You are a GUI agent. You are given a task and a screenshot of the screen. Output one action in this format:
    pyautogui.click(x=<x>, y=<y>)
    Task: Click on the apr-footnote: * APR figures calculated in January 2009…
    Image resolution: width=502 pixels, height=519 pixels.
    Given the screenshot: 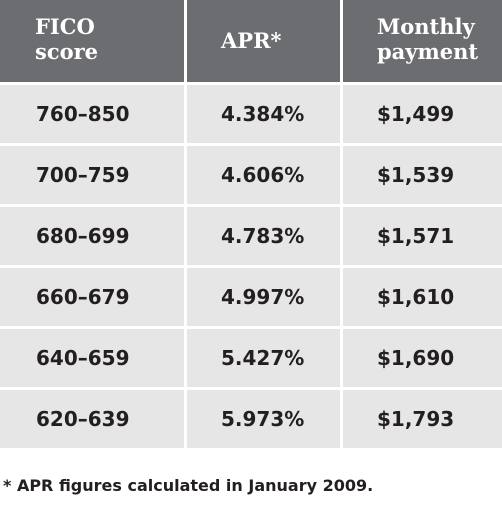 What is the action you would take?
    pyautogui.click(x=188, y=485)
    